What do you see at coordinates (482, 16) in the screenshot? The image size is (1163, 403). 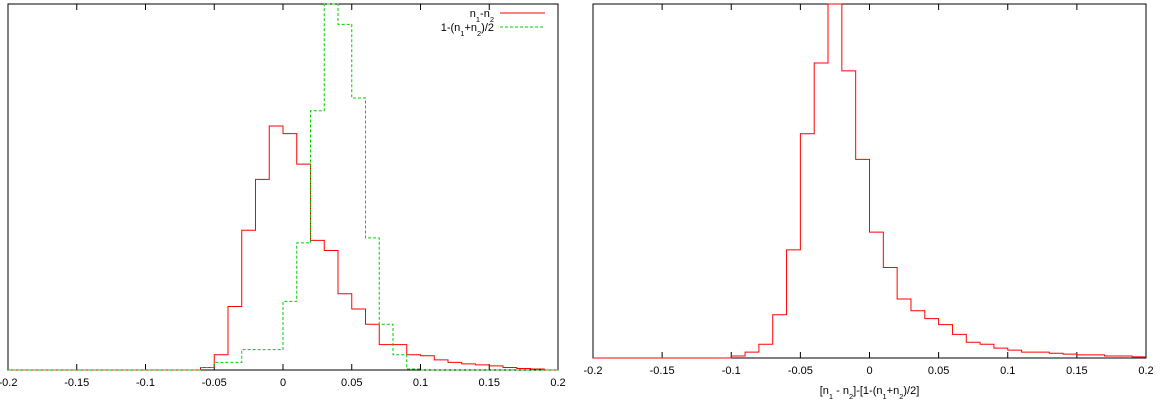 I see `legend-label: n1-n2` at bounding box center [482, 16].